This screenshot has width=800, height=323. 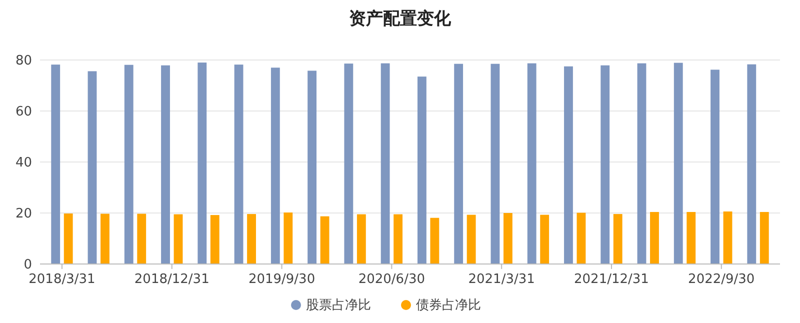 I want to click on x-tick-label: 2018/12/31, so click(x=172, y=279).